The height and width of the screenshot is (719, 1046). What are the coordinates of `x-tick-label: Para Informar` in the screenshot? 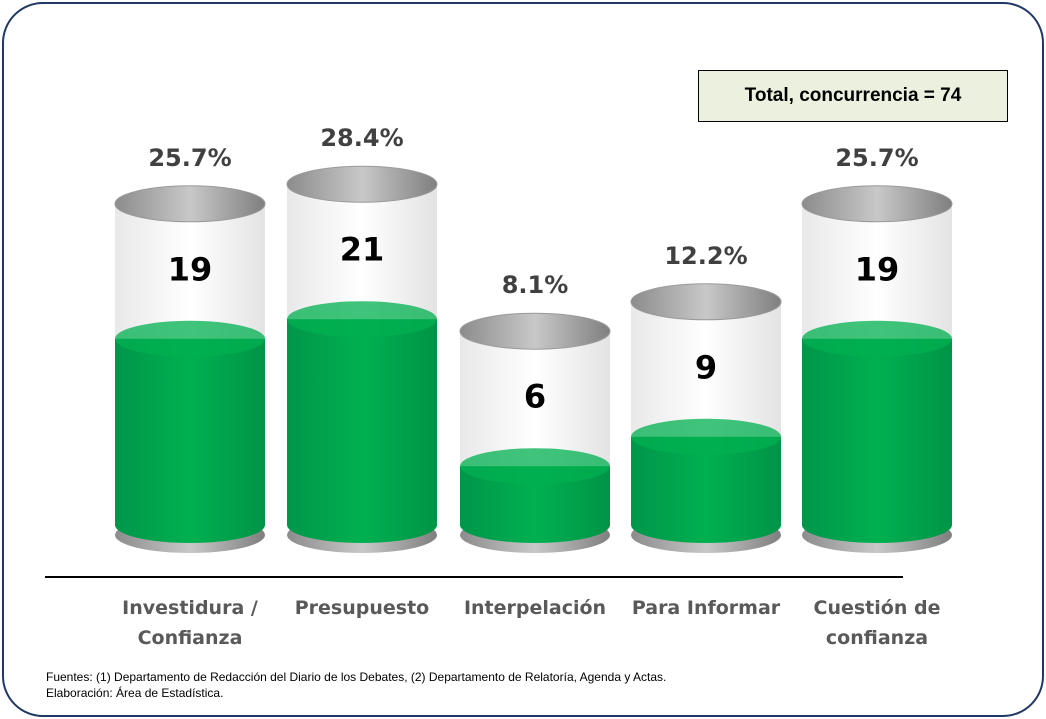 It's located at (706, 608).